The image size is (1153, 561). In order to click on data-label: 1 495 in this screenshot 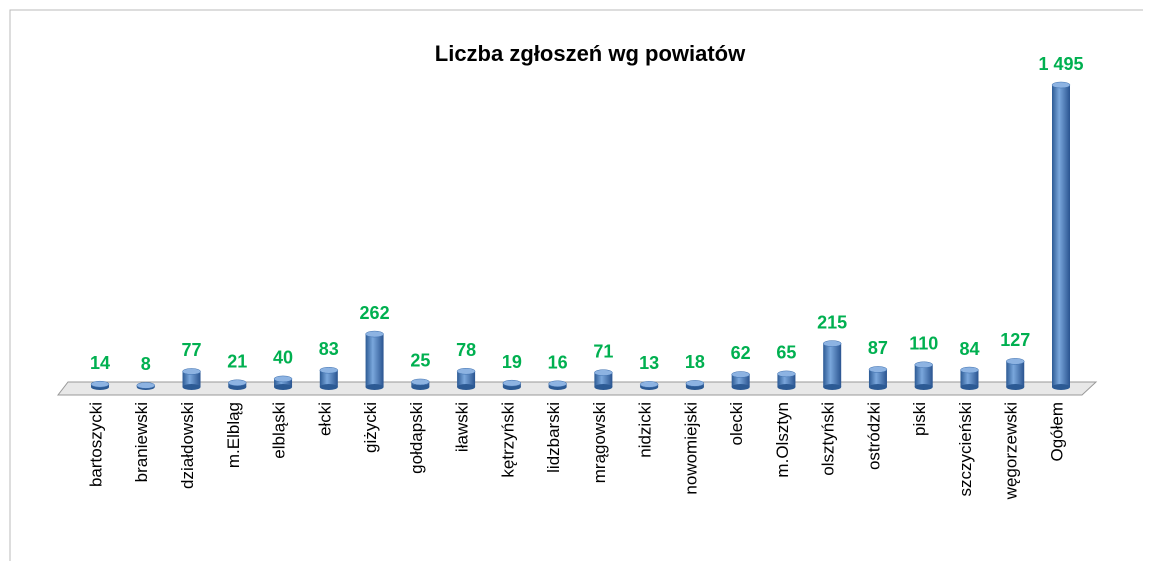, I will do `click(1060, 64)`.